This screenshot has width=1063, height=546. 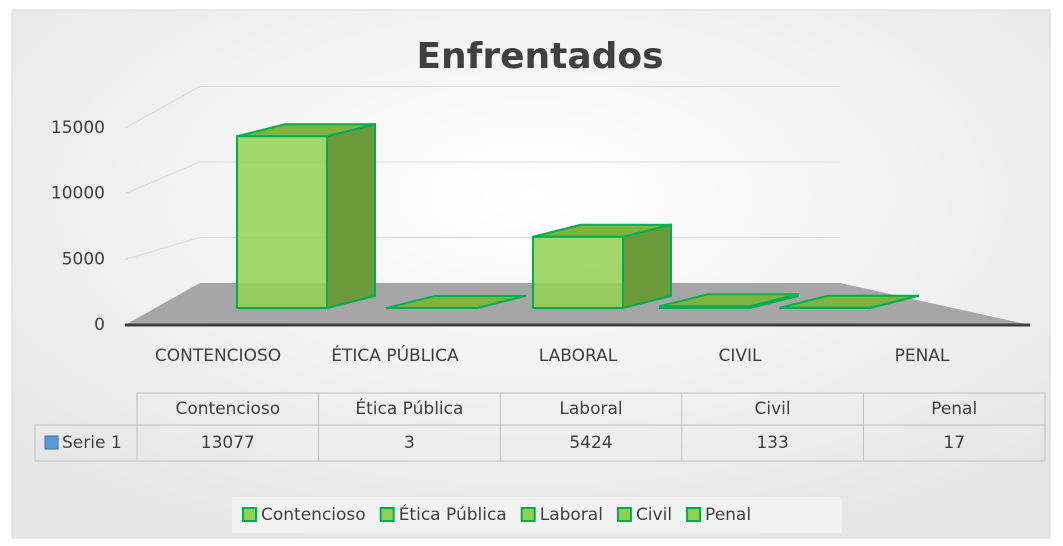 I want to click on x-tick-label: CIVIL, so click(x=741, y=356).